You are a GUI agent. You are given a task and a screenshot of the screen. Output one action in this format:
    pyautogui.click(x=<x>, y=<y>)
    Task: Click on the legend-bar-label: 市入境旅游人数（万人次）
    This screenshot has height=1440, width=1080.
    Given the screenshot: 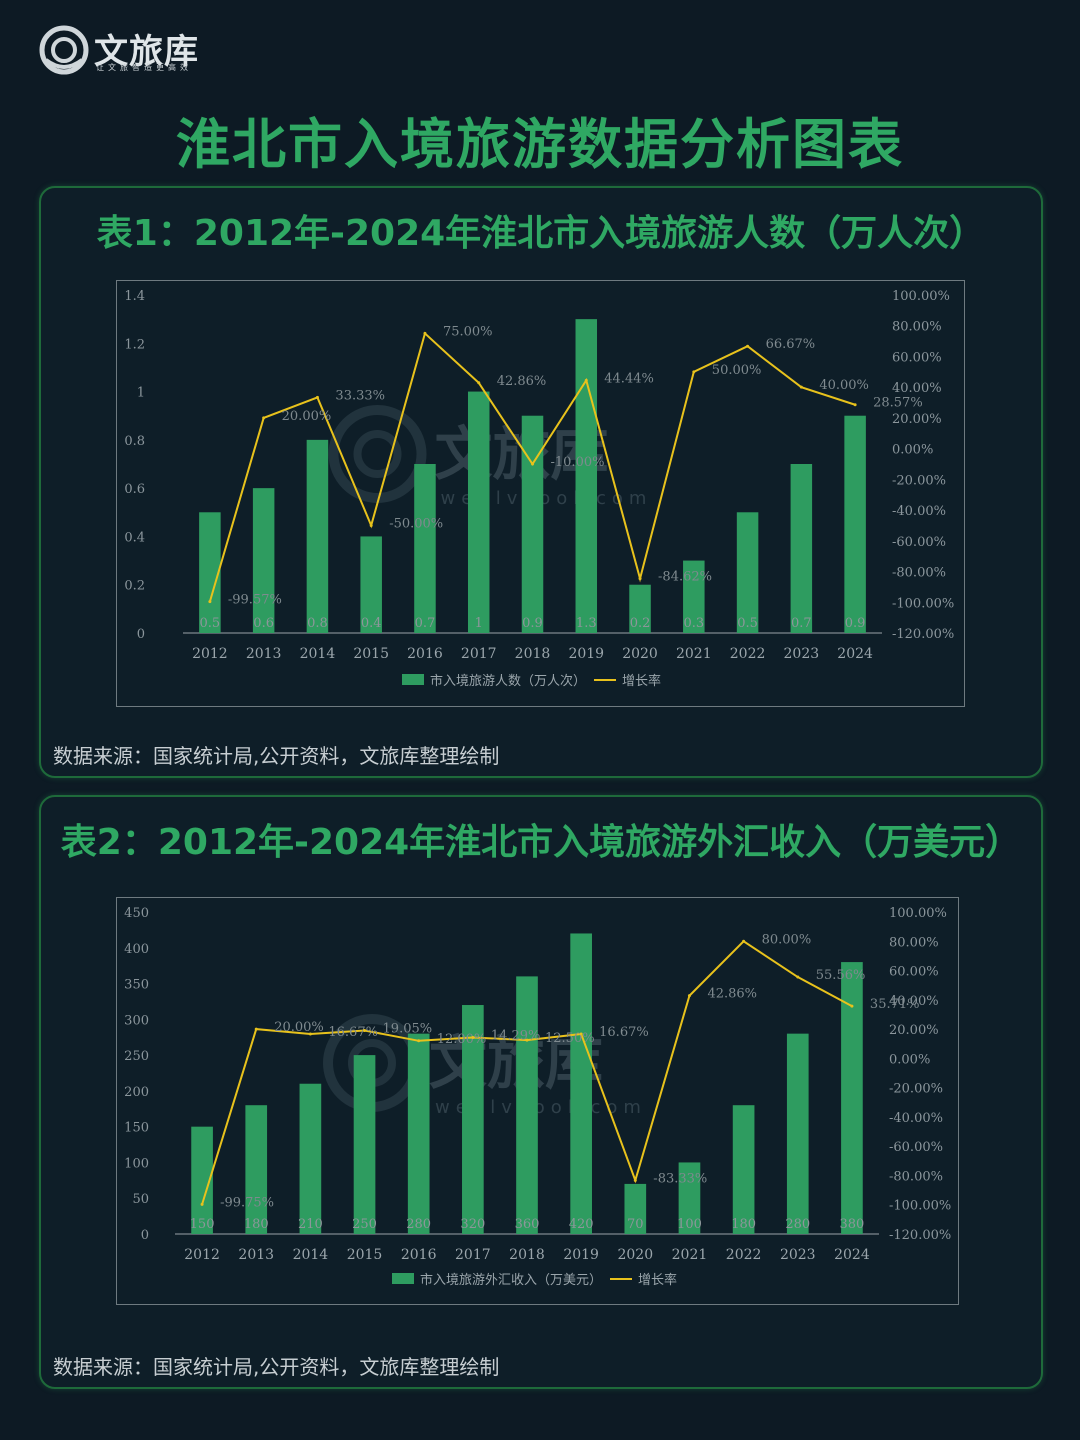 What is the action you would take?
    pyautogui.click(x=508, y=681)
    